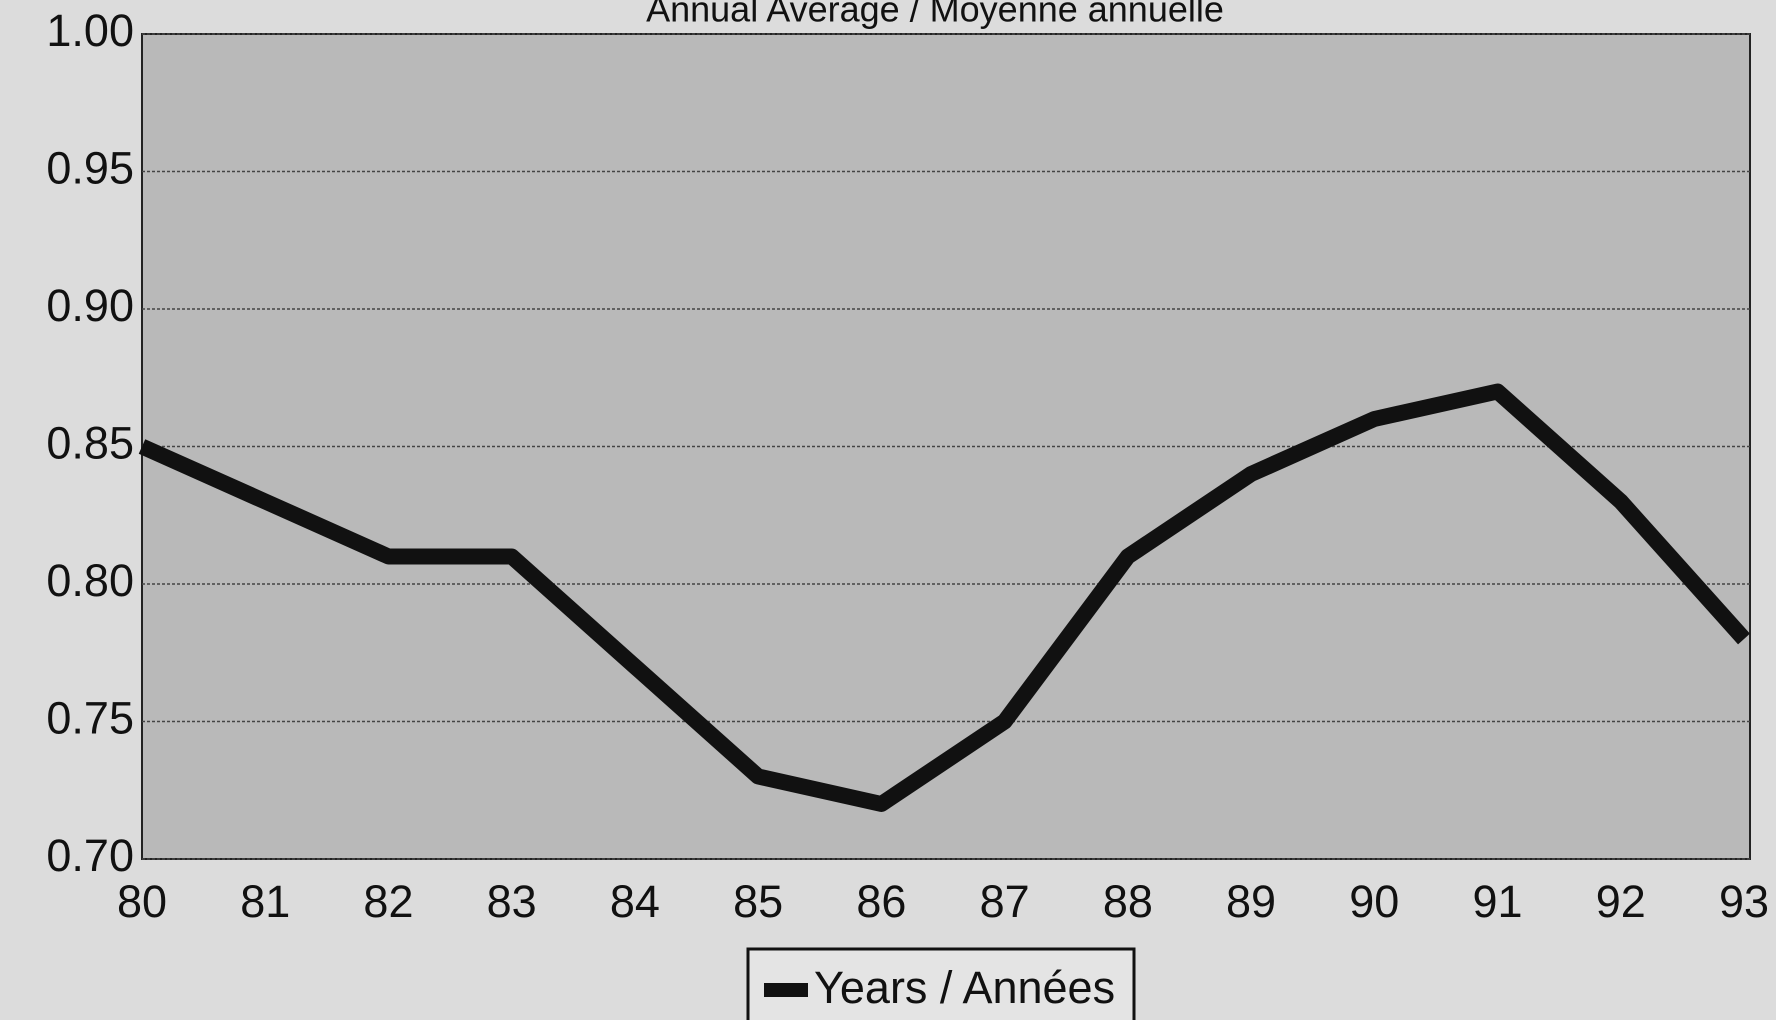  I want to click on x-tick-label: 87, so click(1005, 901).